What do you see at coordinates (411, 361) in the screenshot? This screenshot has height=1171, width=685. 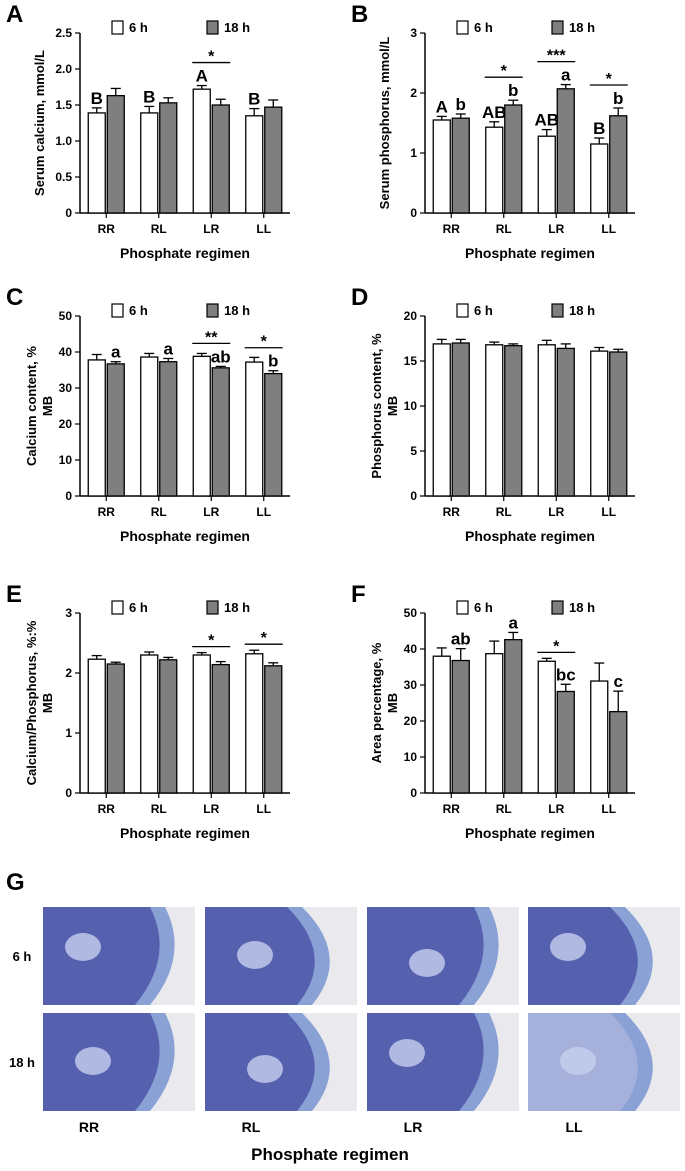 I see `y-tick-label: 15` at bounding box center [411, 361].